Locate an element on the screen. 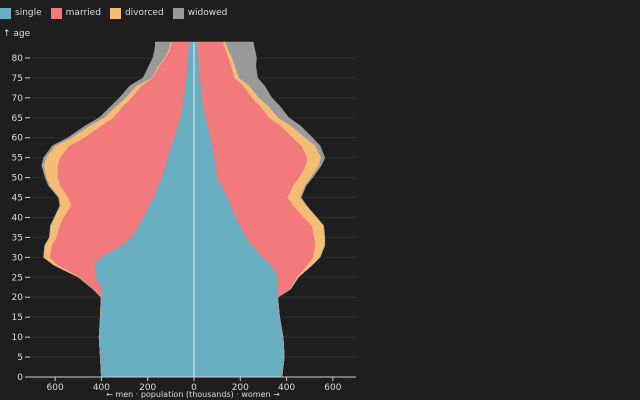  y-axis: 0 5 10 15 20 25 30 35 40 45 50 55 60 65 70 75 80 is located at coordinates (21, 218).